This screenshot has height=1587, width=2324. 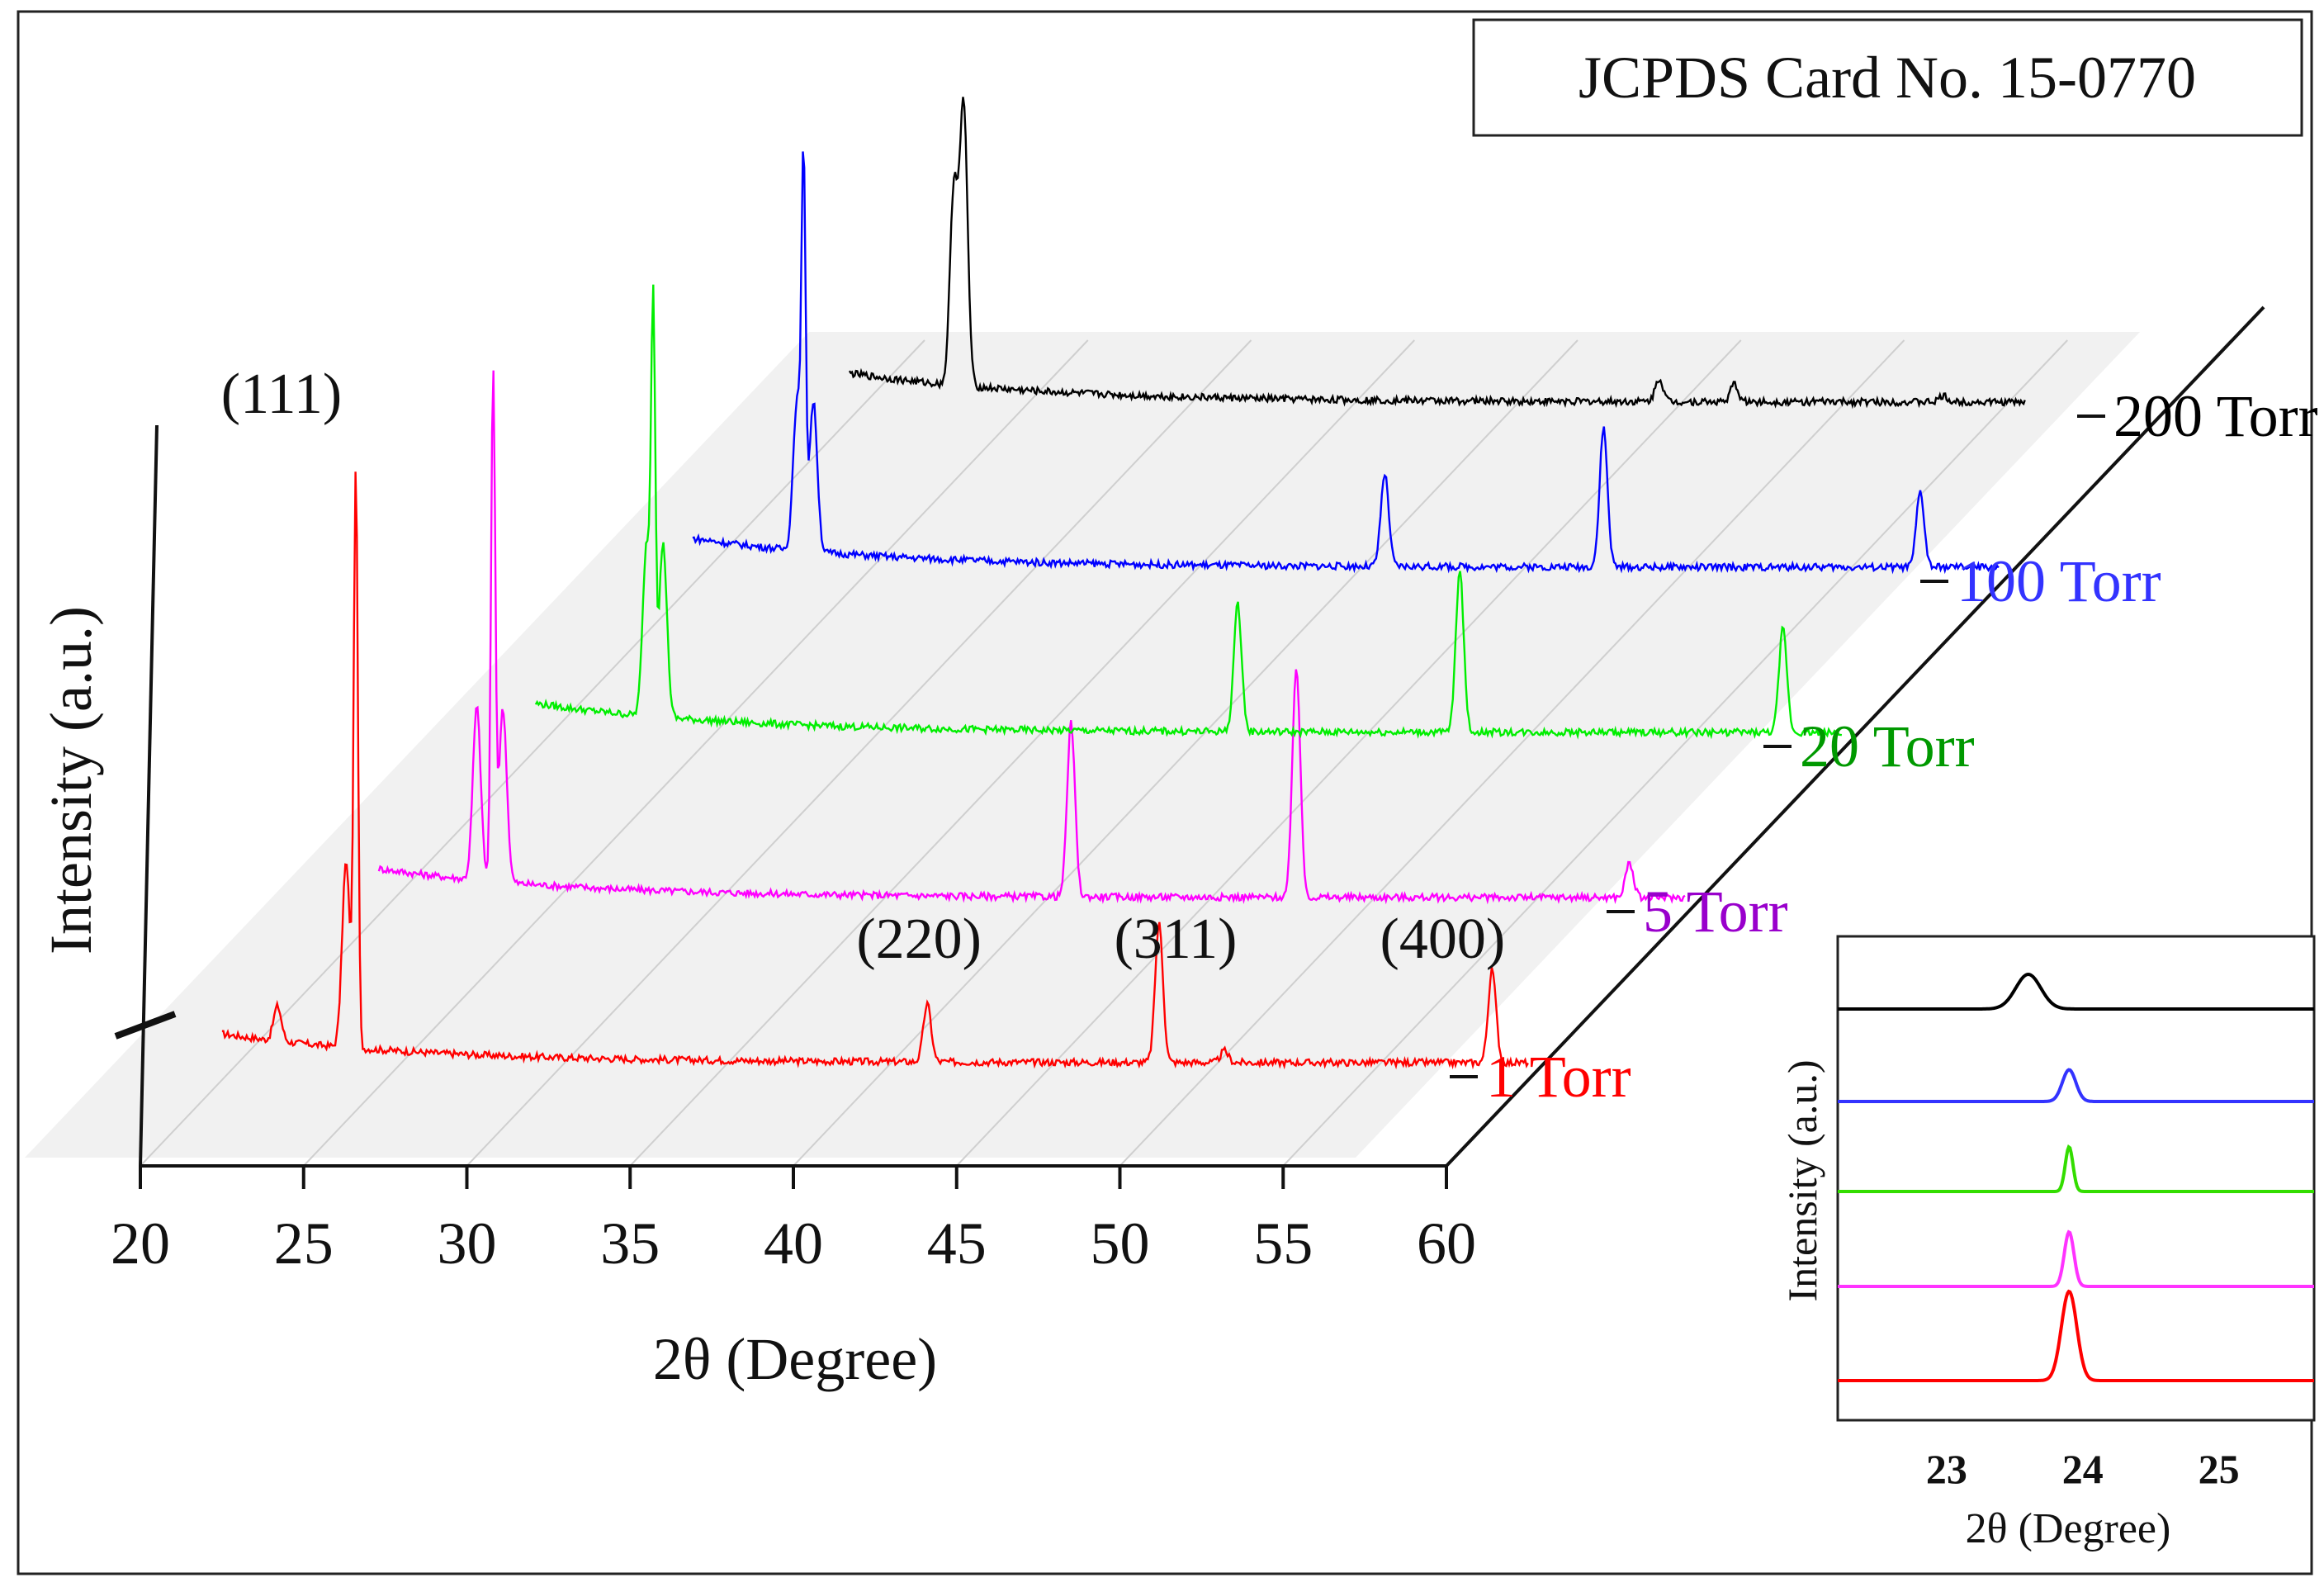 What do you see at coordinates (919, 939) in the screenshot?
I see `peak-label: (220)` at bounding box center [919, 939].